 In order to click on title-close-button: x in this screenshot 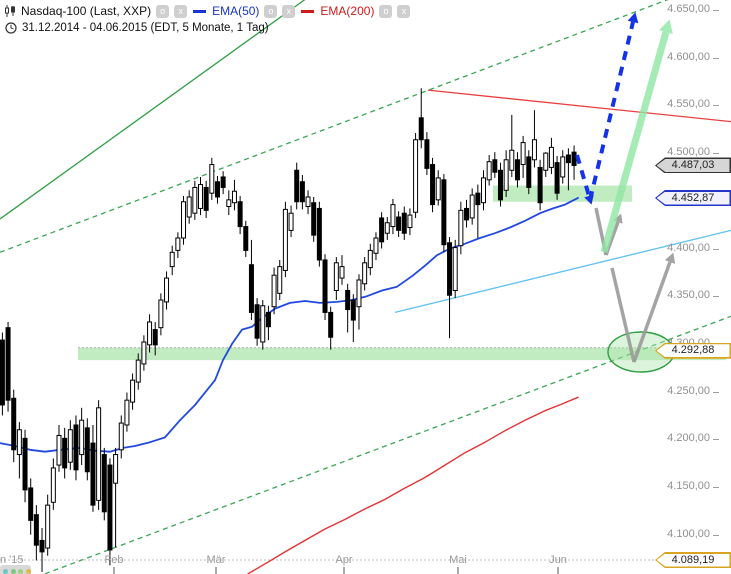, I will do `click(181, 11)`.